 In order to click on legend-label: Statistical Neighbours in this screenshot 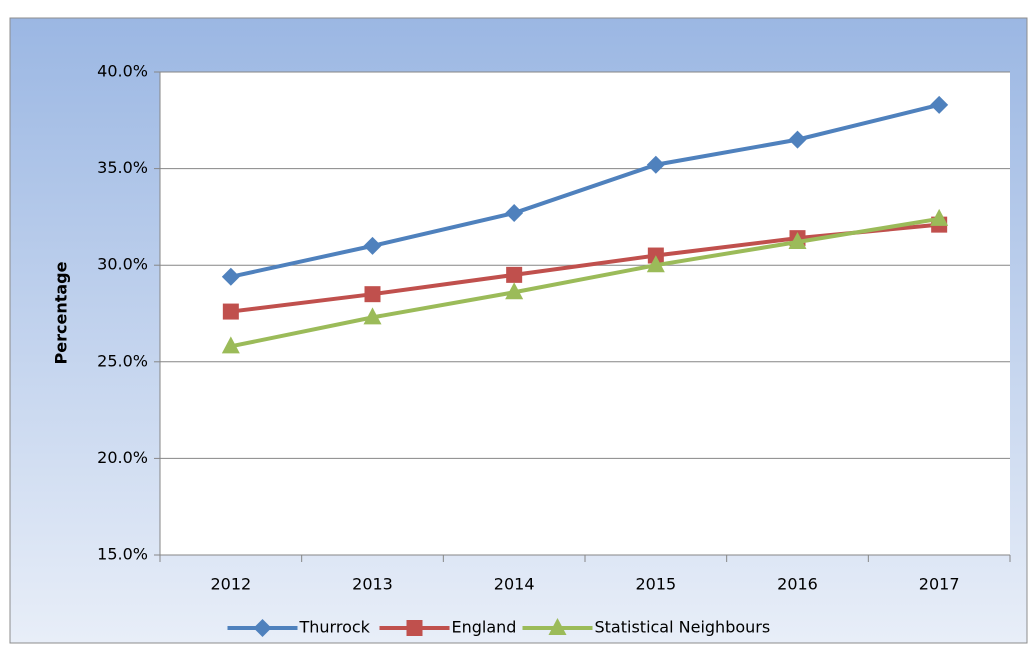, I will do `click(683, 627)`.